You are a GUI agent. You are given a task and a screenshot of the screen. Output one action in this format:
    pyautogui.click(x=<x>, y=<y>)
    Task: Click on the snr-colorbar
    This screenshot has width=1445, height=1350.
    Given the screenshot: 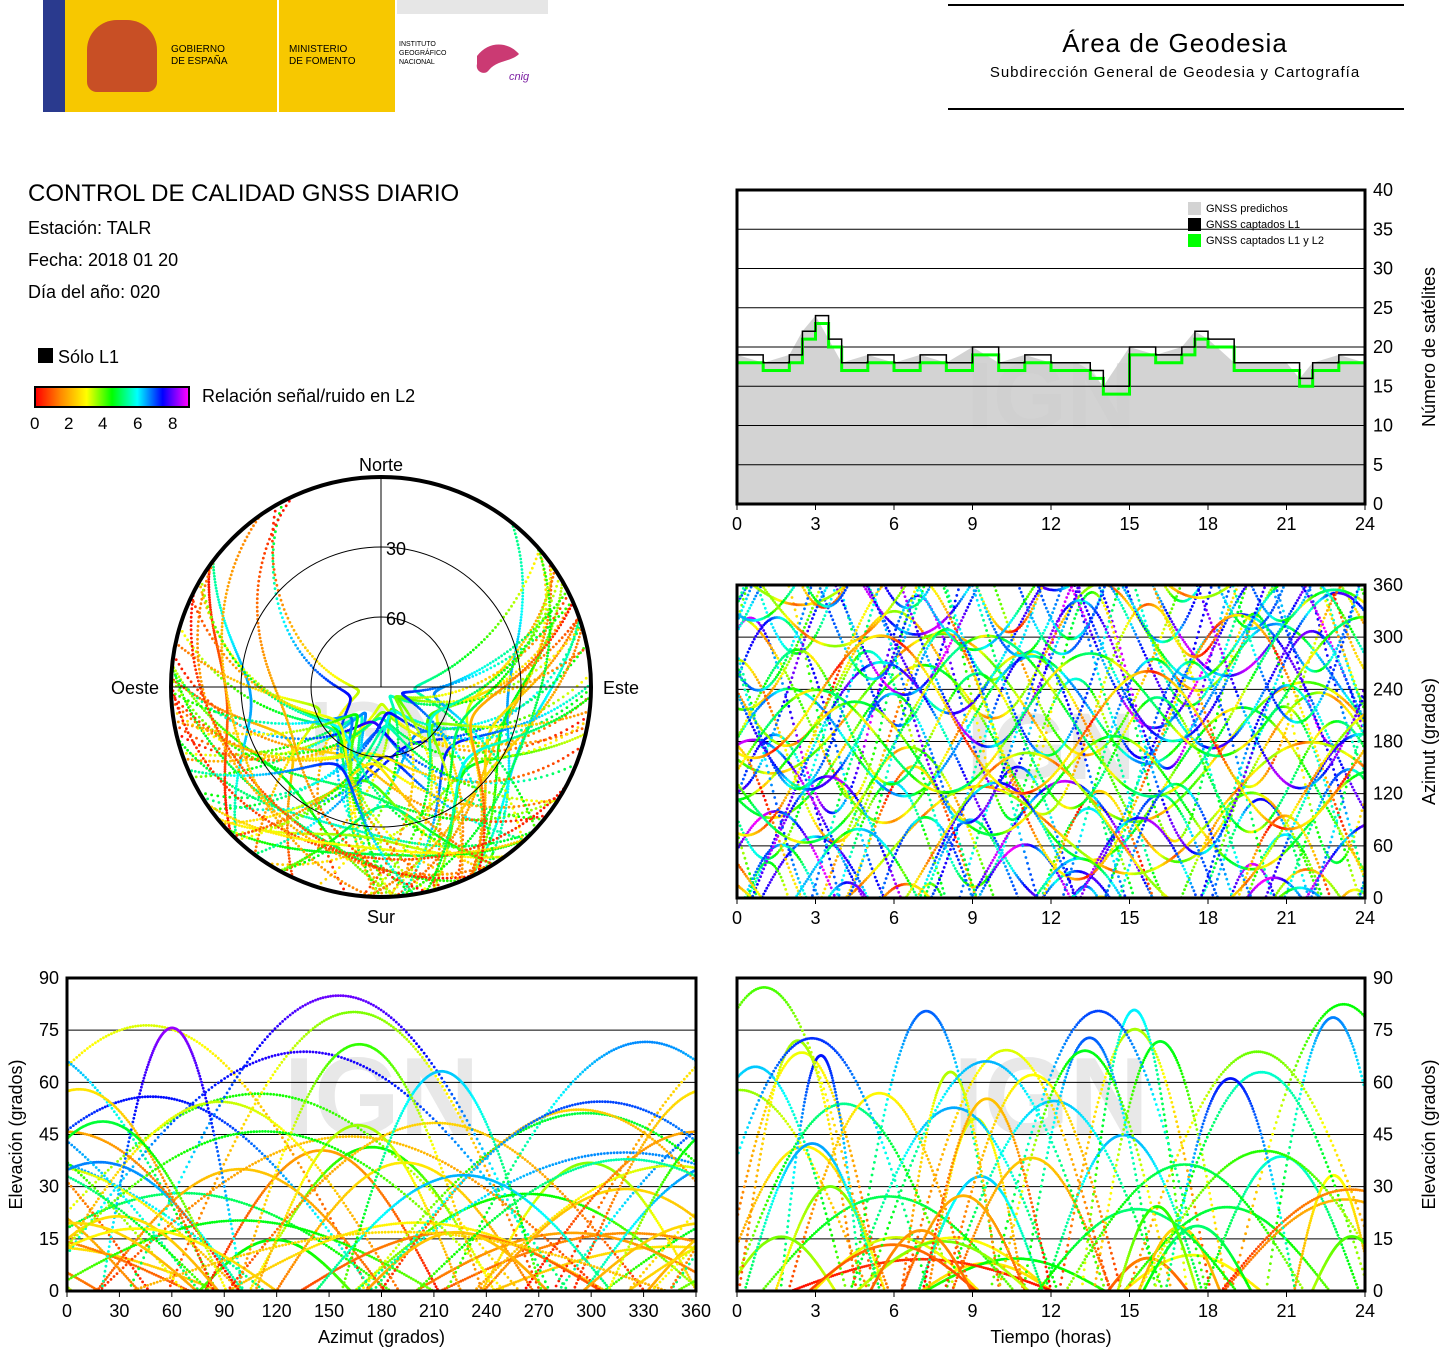 What is the action you would take?
    pyautogui.click(x=112, y=397)
    